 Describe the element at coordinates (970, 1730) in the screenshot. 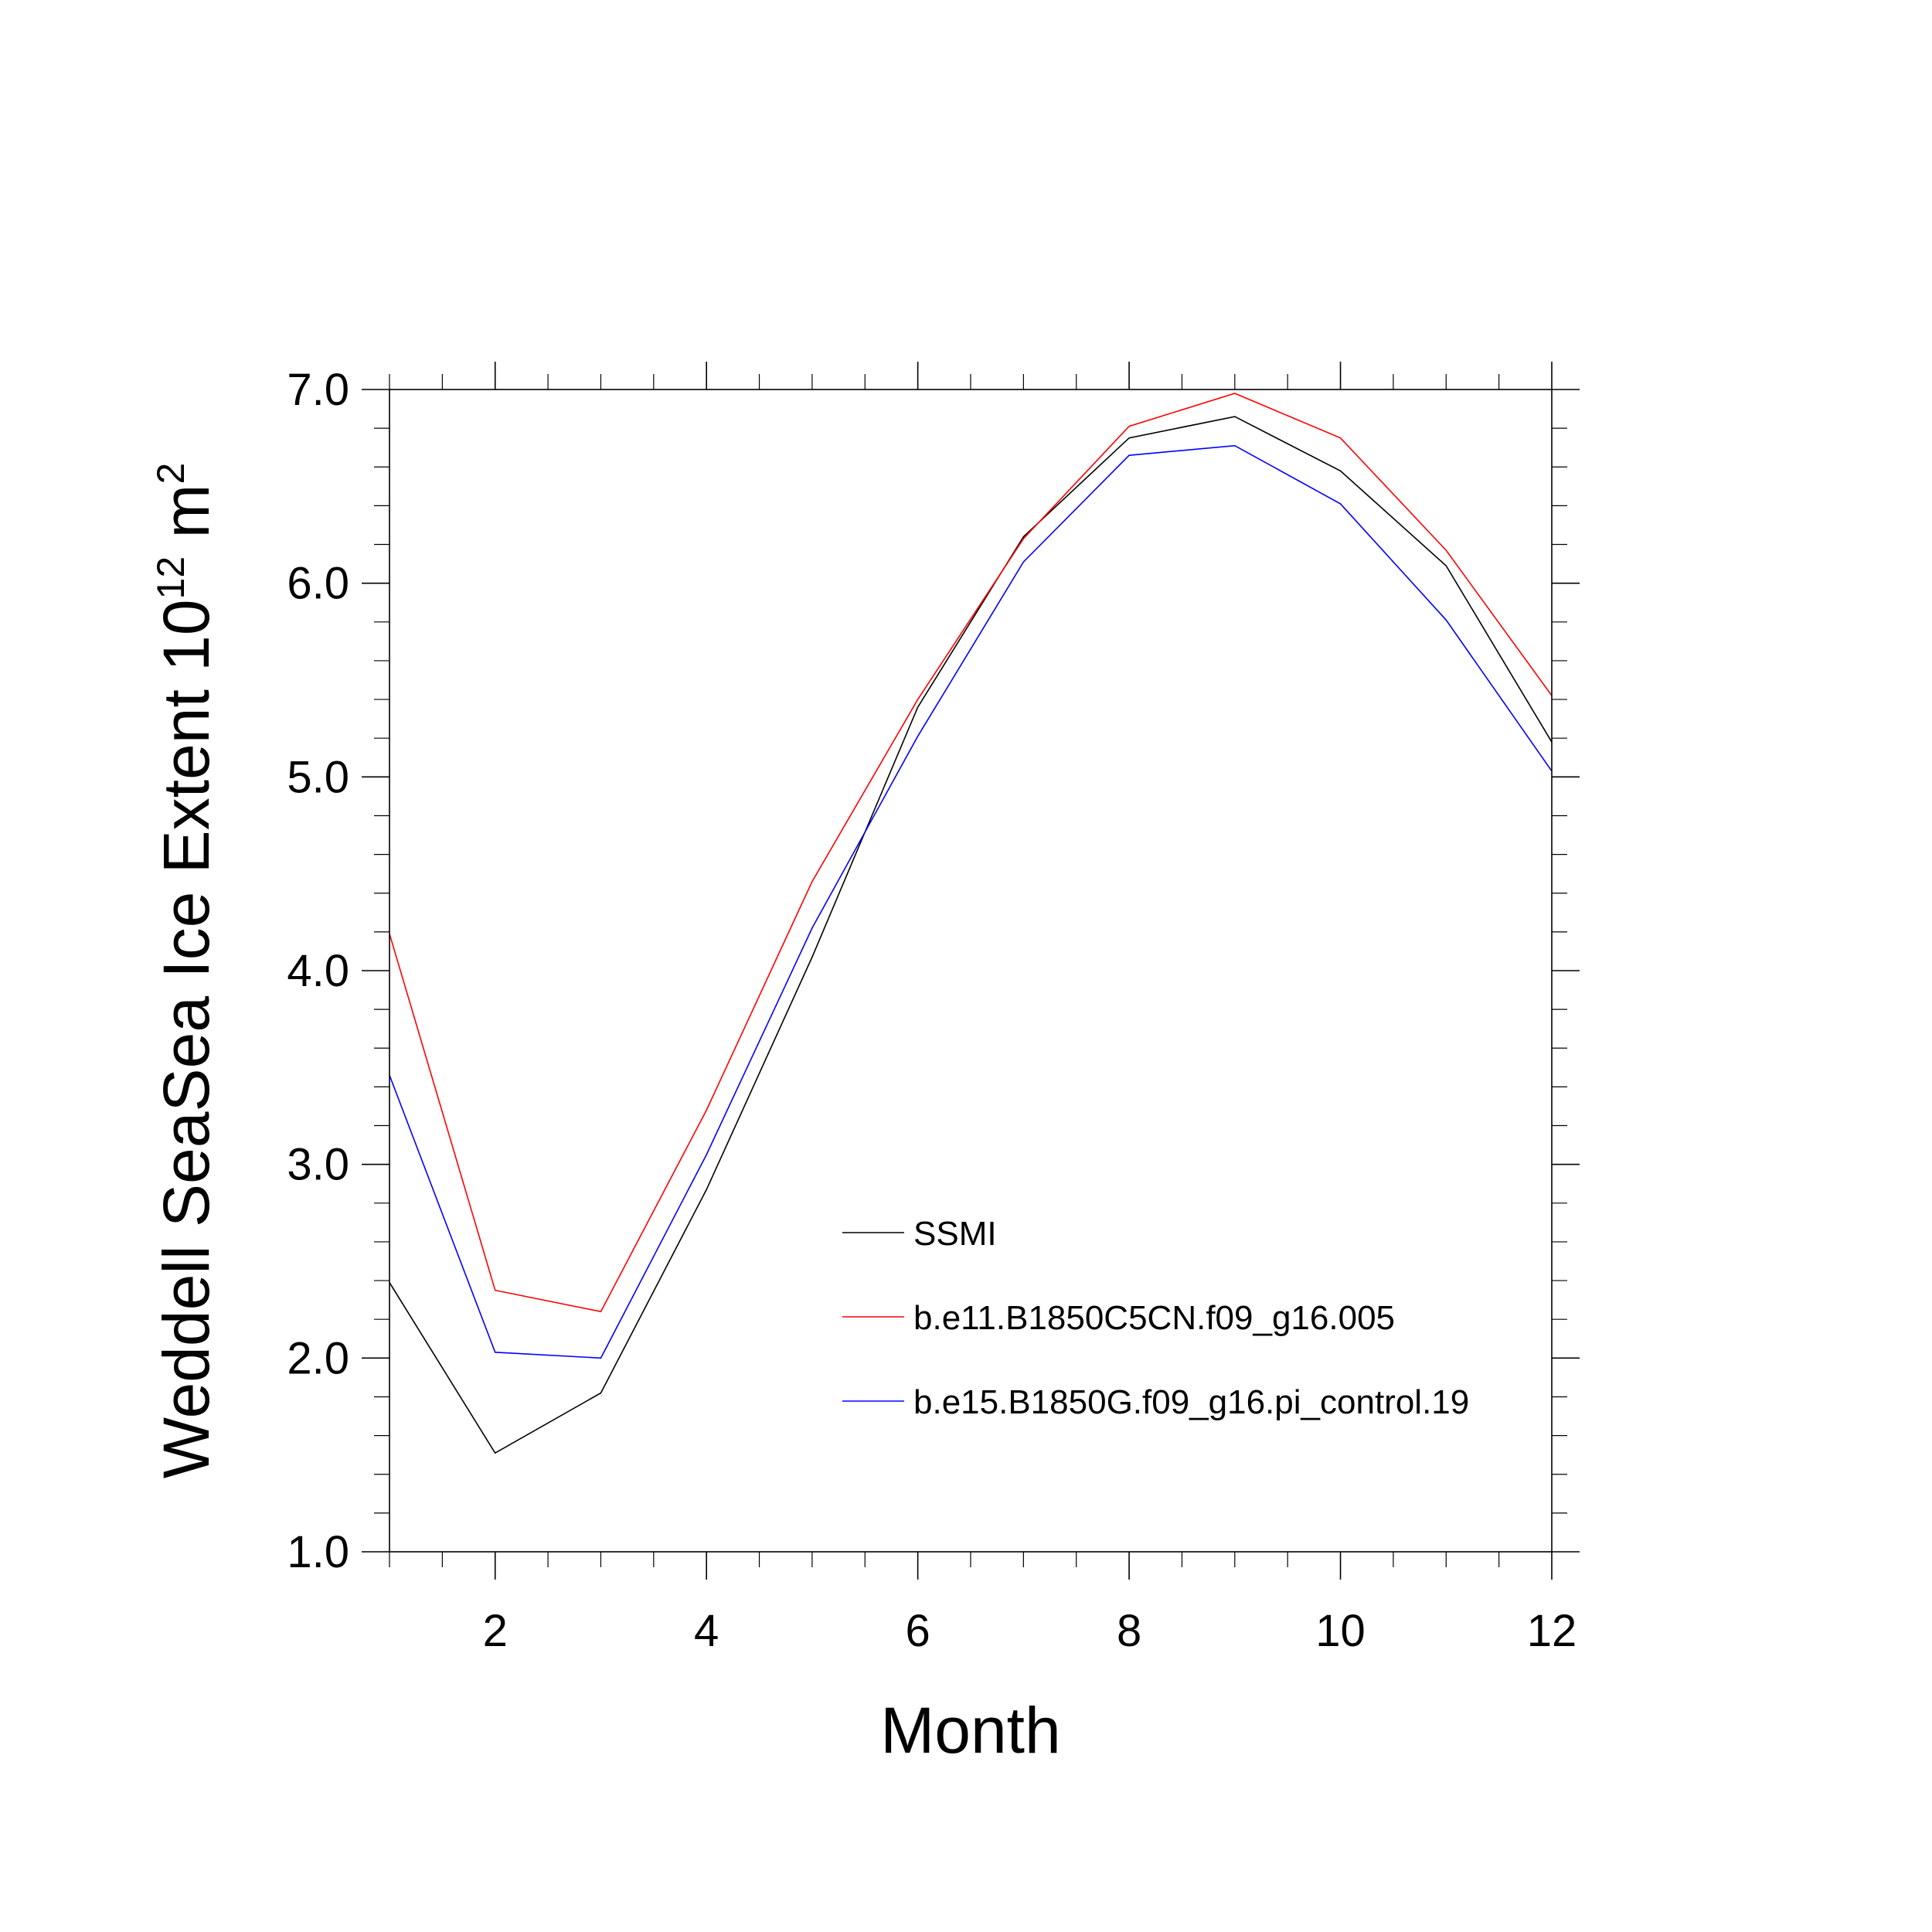

I see `x-axis-label: Month` at that location.